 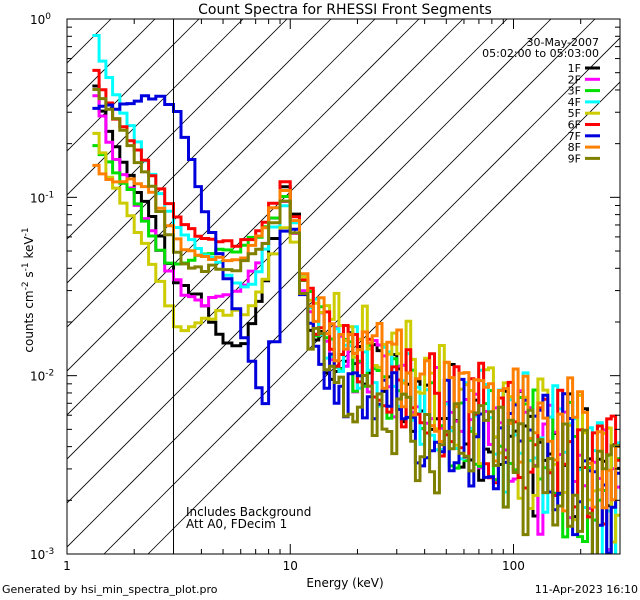 What do you see at coordinates (40, 19) in the screenshot?
I see `y-tick-label: 10⁰` at bounding box center [40, 19].